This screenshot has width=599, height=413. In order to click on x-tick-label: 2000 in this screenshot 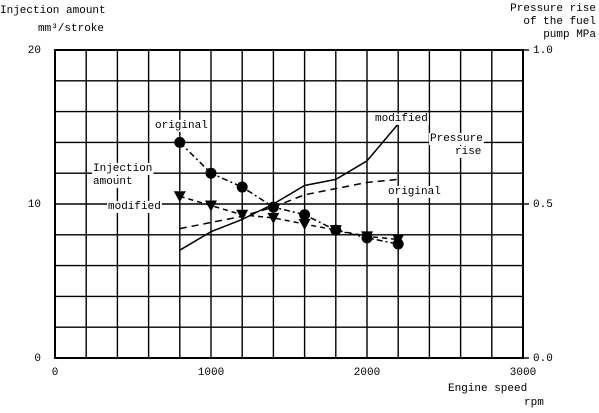, I will do `click(367, 373)`.